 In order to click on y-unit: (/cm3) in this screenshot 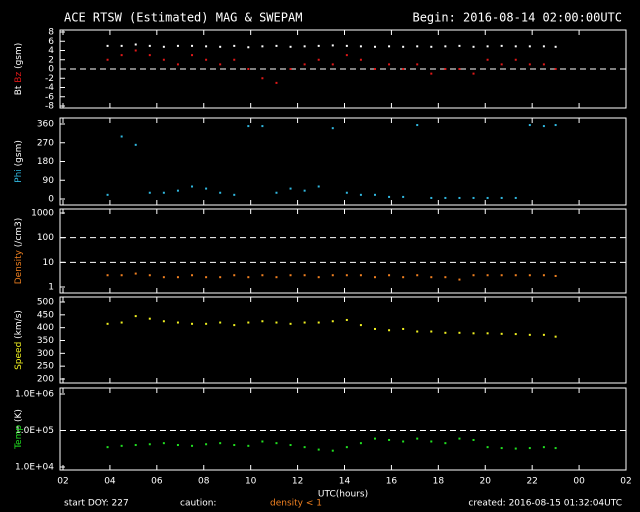, I will do `click(19, 233)`.